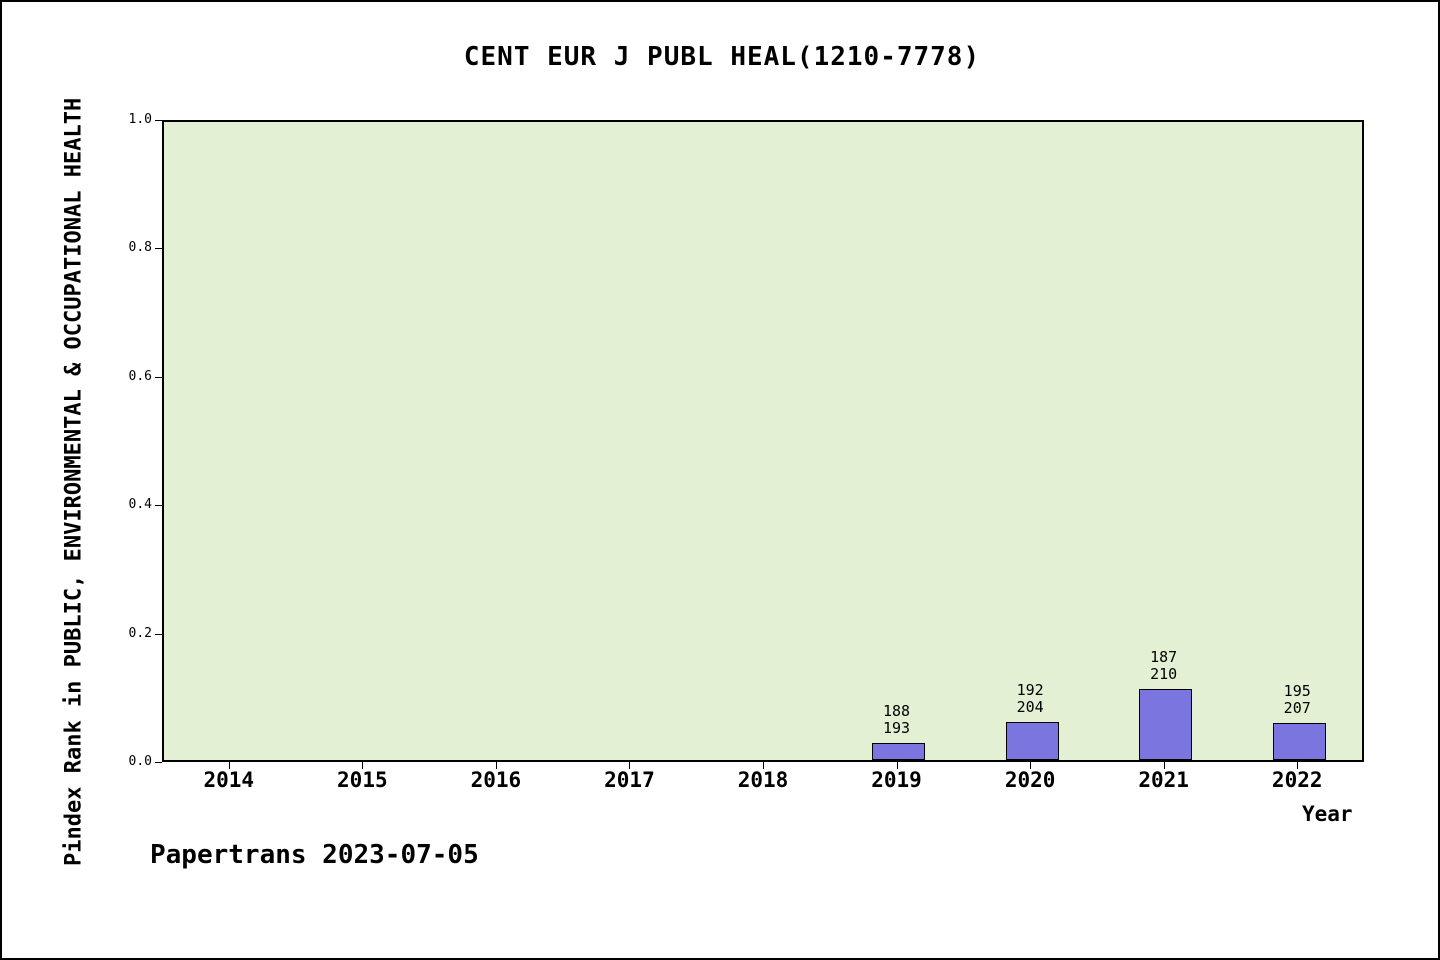  What do you see at coordinates (1327, 814) in the screenshot?
I see `x-axis-title: Year` at bounding box center [1327, 814].